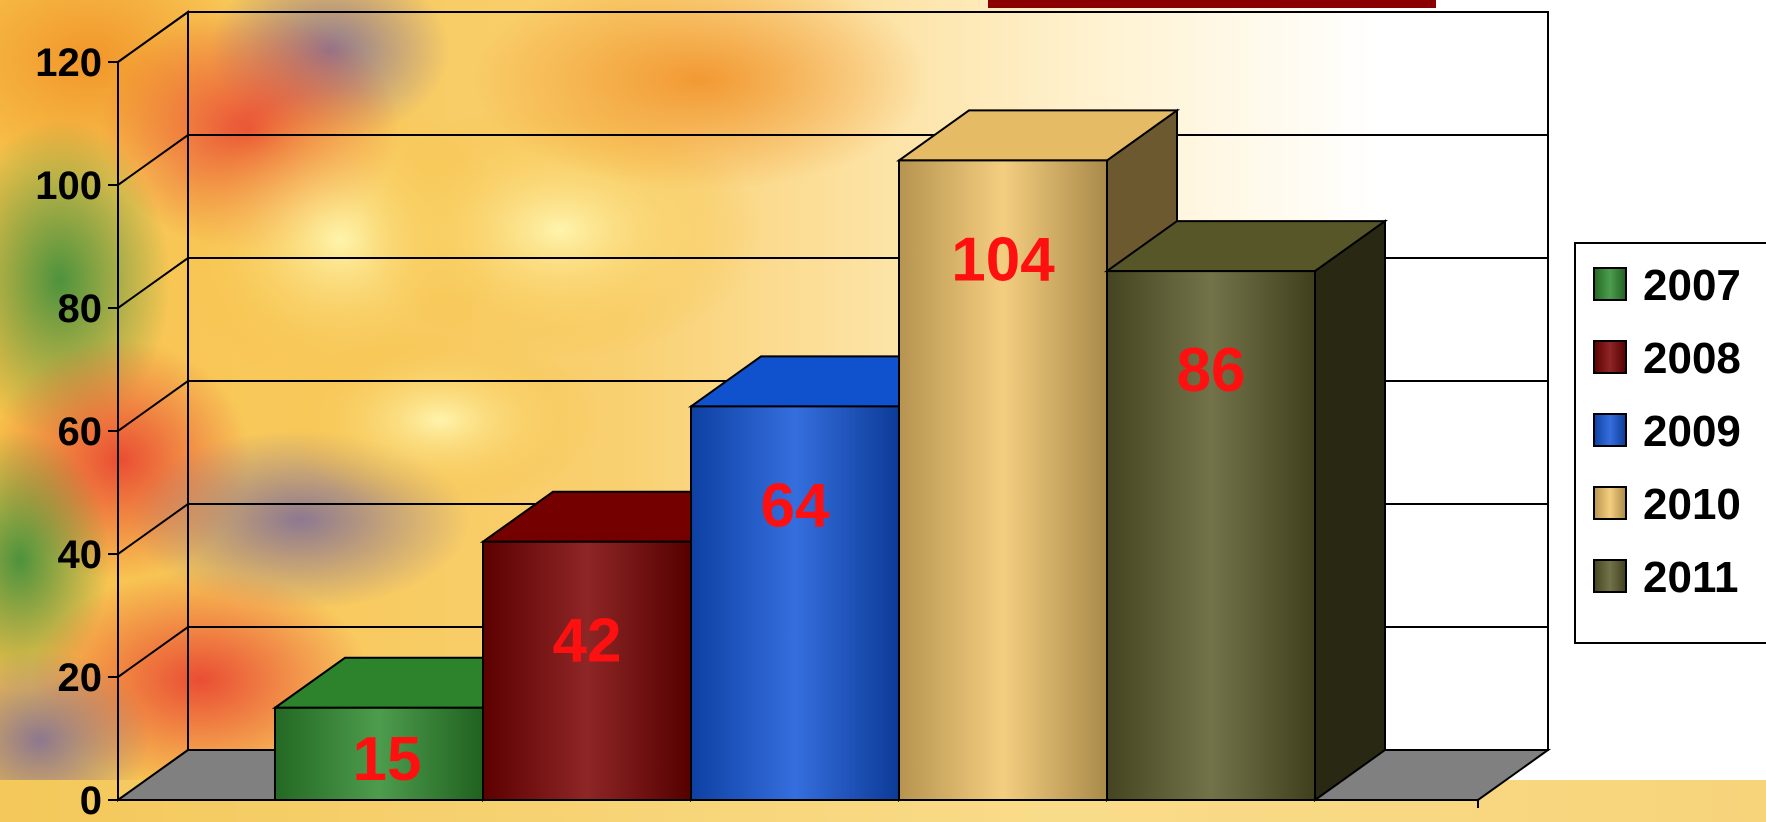 The image size is (1766, 822). What do you see at coordinates (587, 641) in the screenshot?
I see `data-label: 42` at bounding box center [587, 641].